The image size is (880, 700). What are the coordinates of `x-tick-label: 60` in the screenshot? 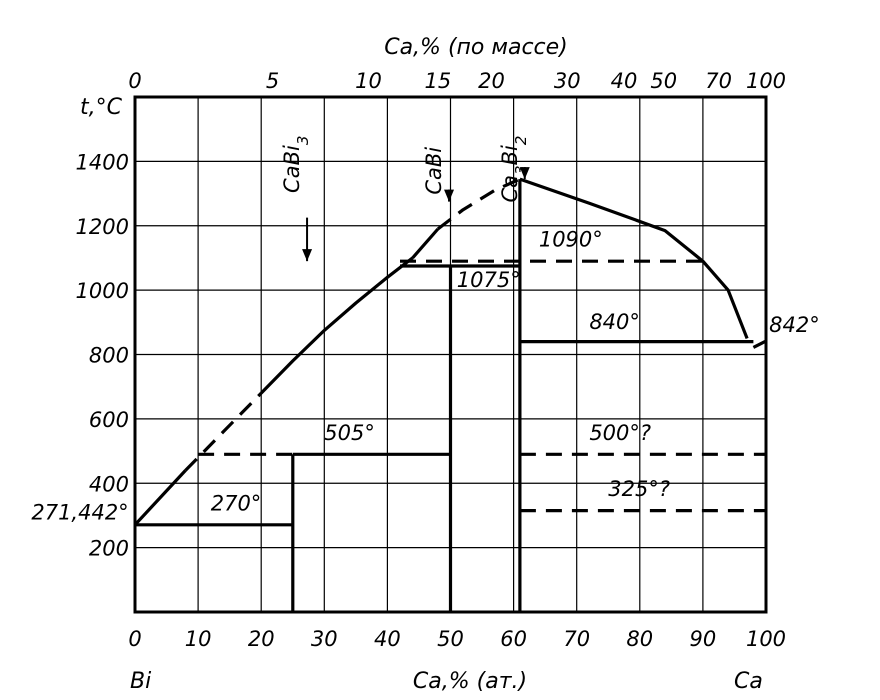 It's located at (513, 639).